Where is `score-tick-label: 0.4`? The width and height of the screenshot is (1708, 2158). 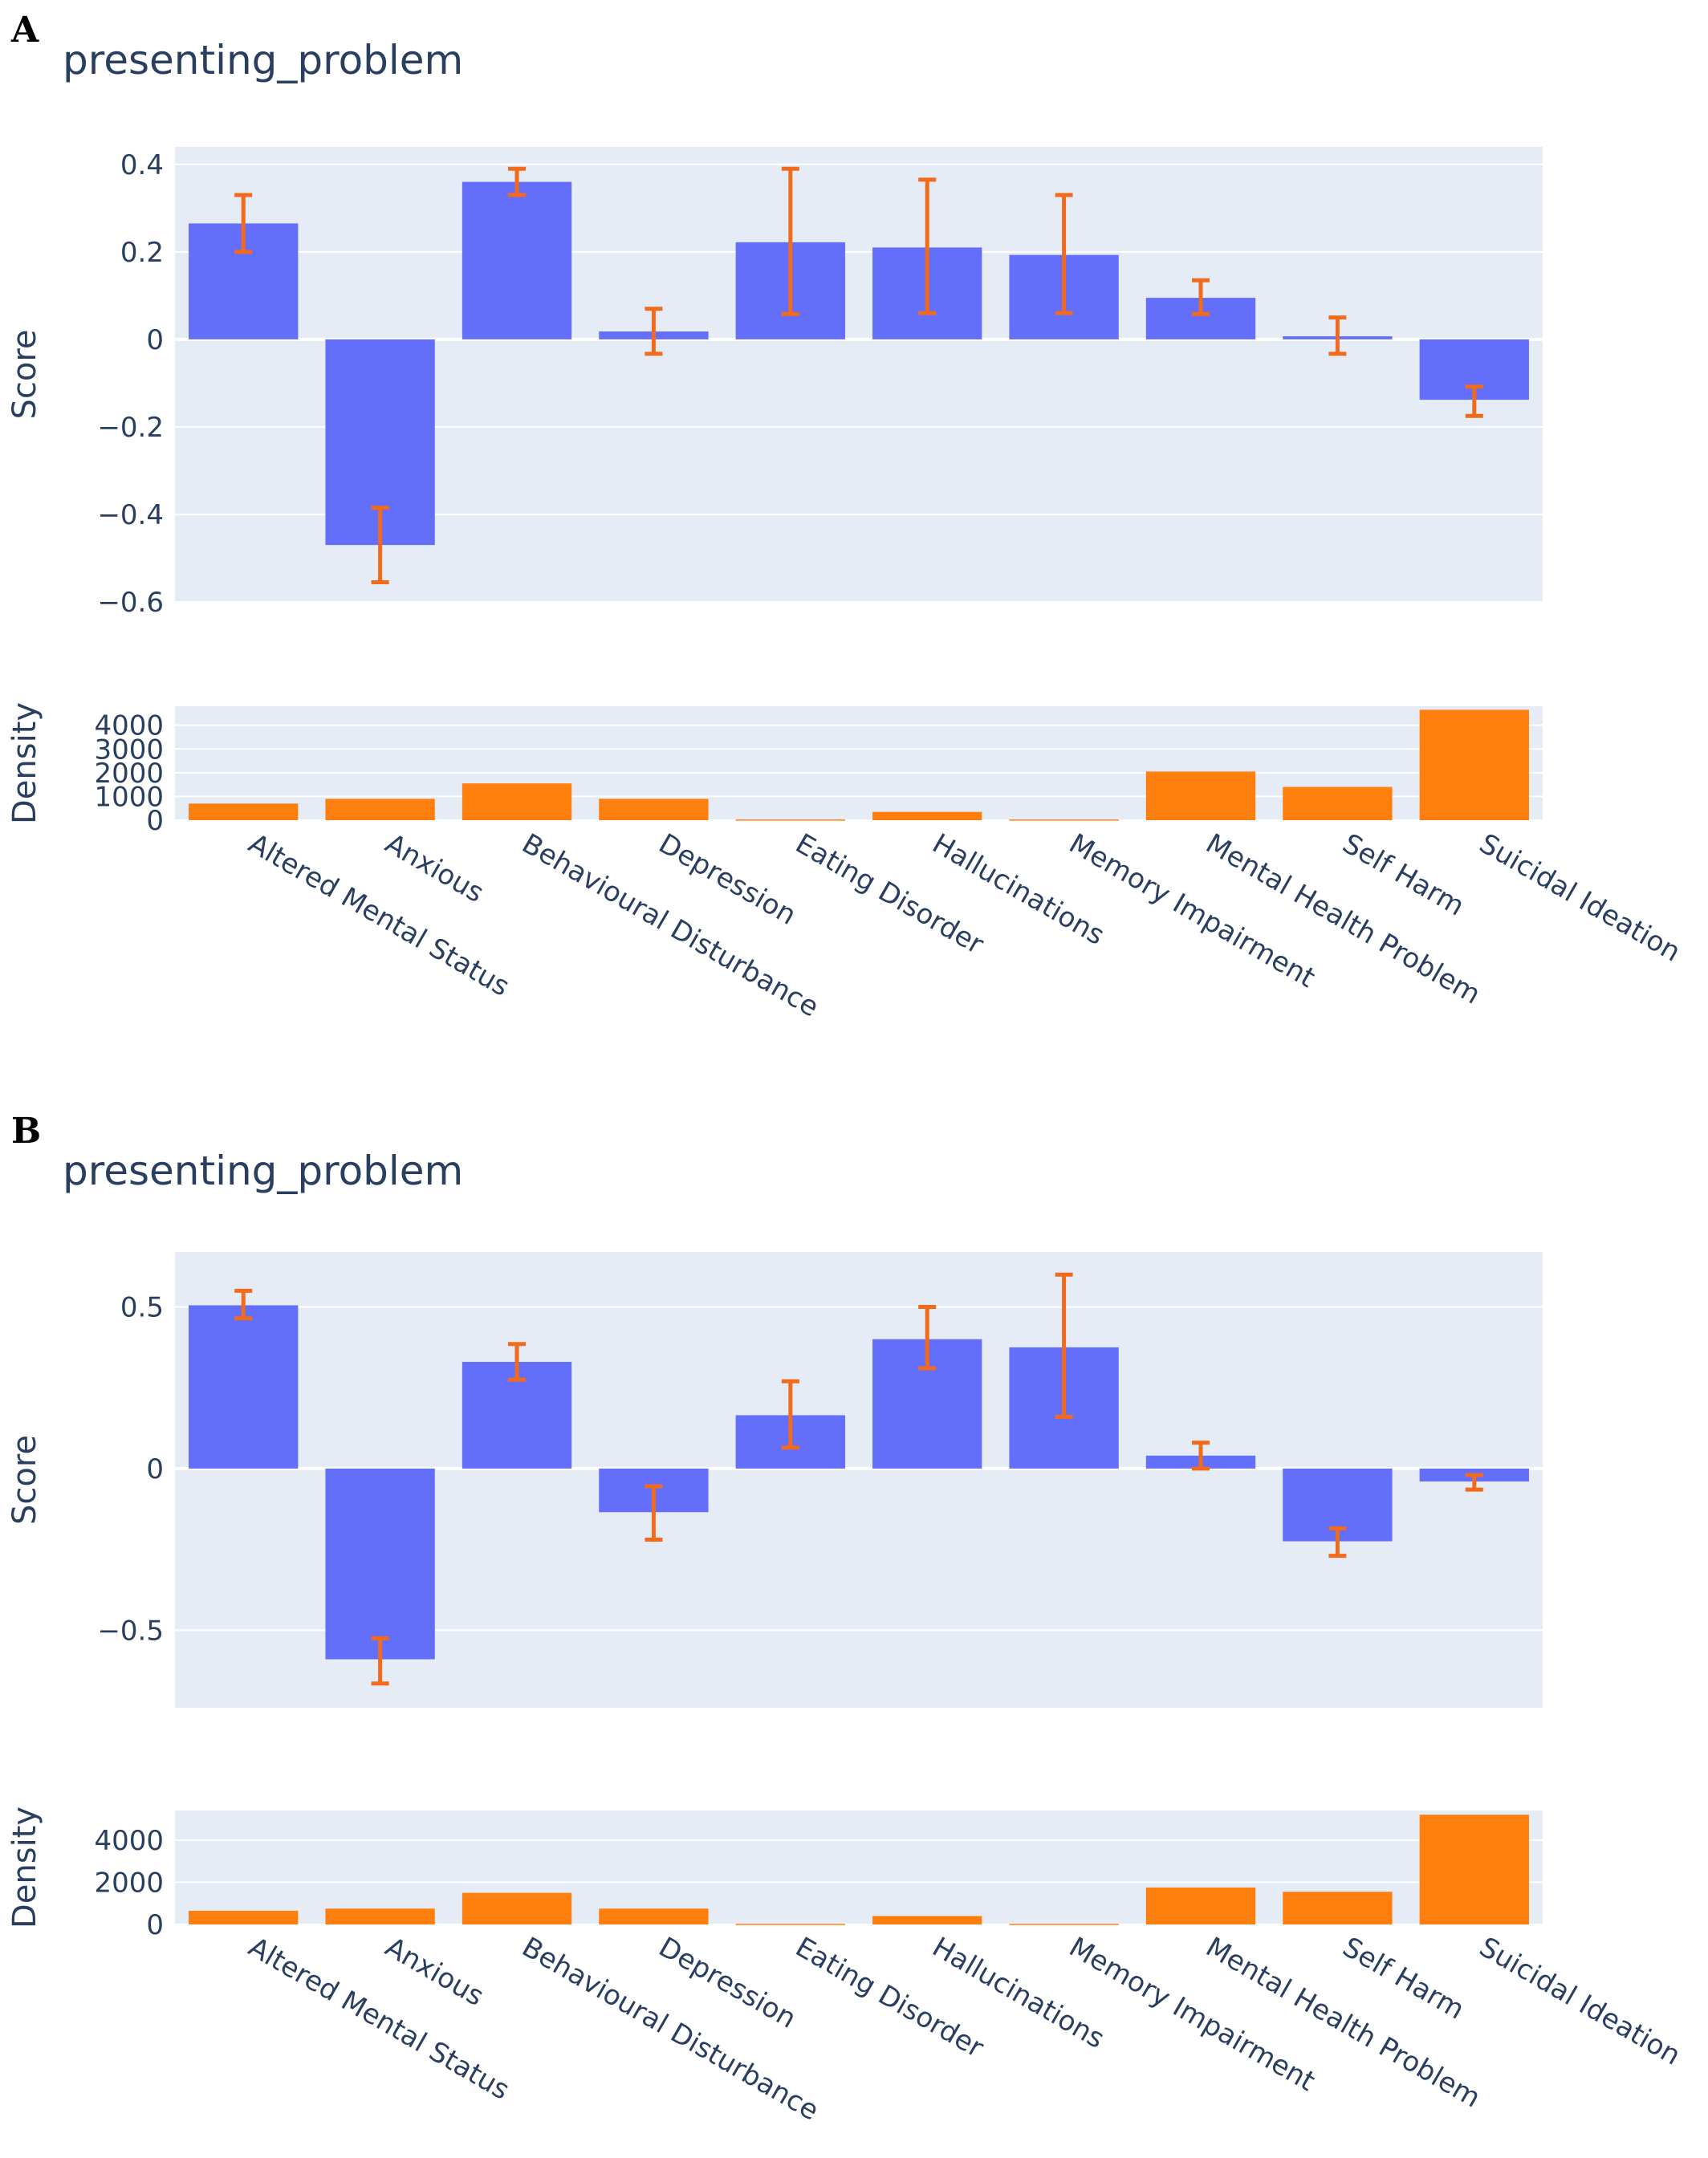 score-tick-label: 0.4 is located at coordinates (142, 165).